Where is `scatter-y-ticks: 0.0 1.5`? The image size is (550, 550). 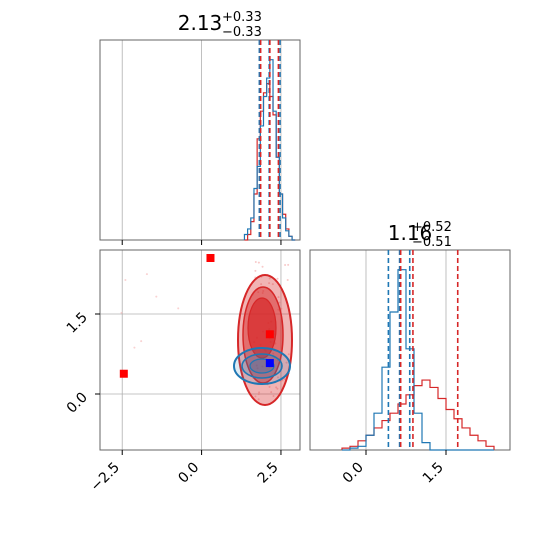
scatter-y-ticks: 0.0 1.5 is located at coordinates (82, 363).